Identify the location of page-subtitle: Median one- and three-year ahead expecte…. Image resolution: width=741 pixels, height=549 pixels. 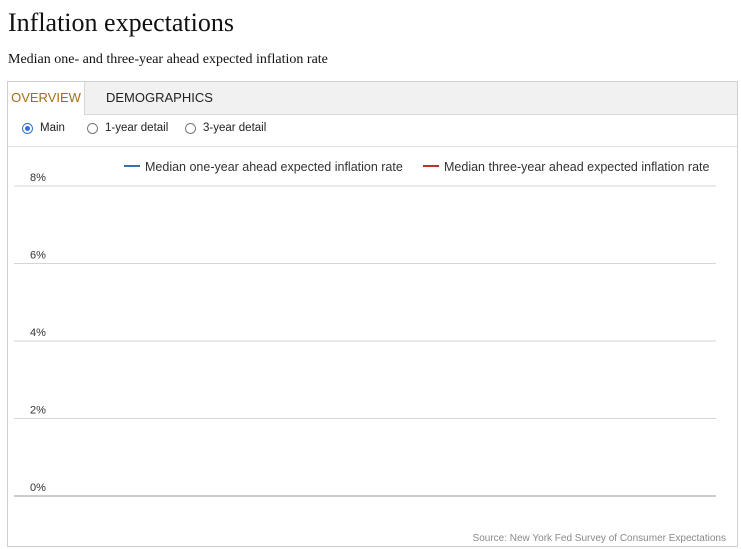
(168, 59).